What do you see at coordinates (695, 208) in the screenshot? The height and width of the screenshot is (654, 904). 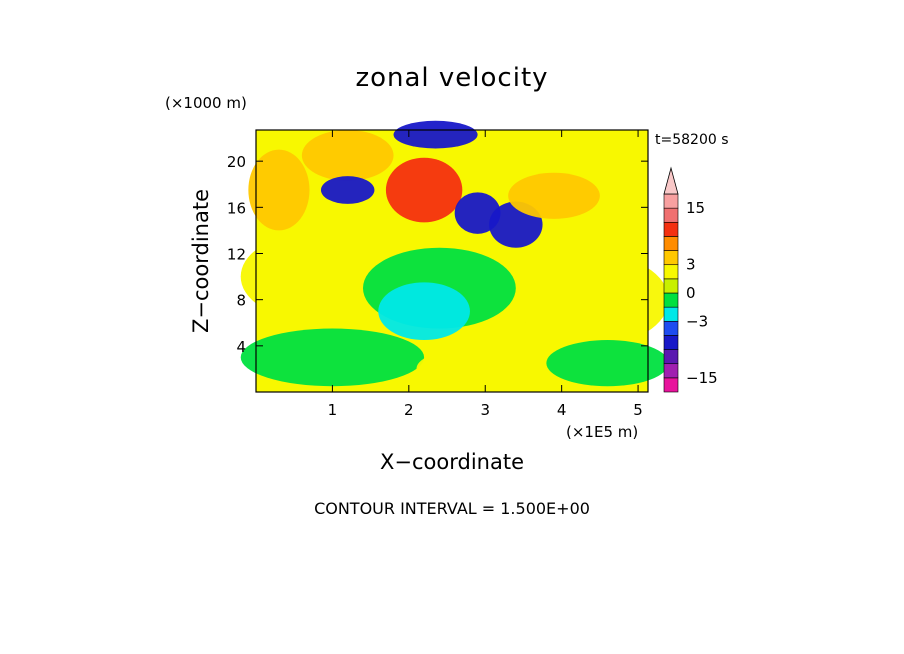 I see `colorbar-label: 15` at bounding box center [695, 208].